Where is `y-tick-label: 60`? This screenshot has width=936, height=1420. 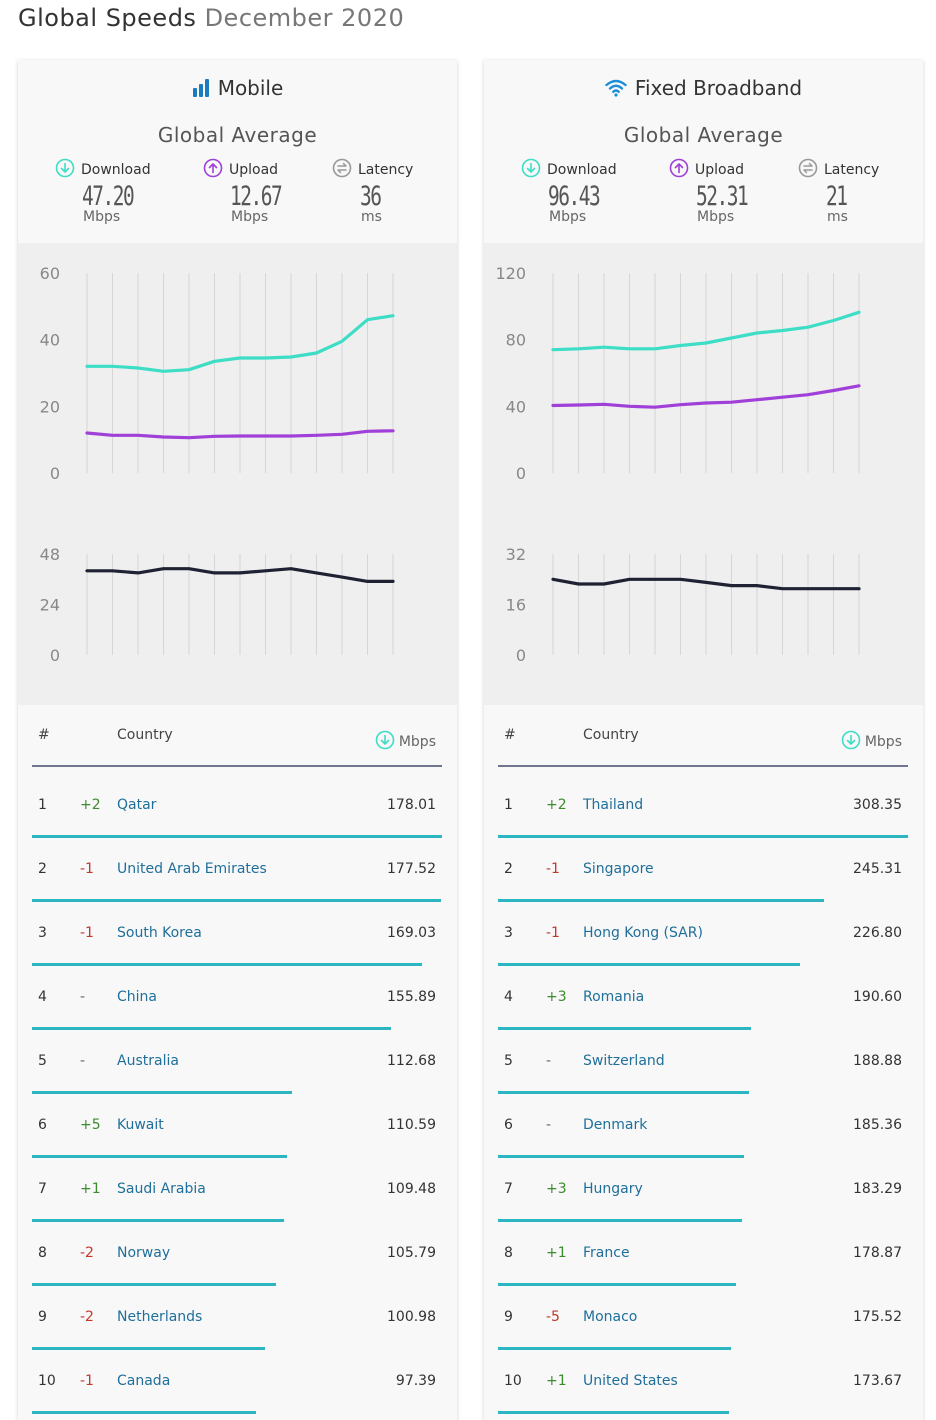 y-tick-label: 60 is located at coordinates (50, 273).